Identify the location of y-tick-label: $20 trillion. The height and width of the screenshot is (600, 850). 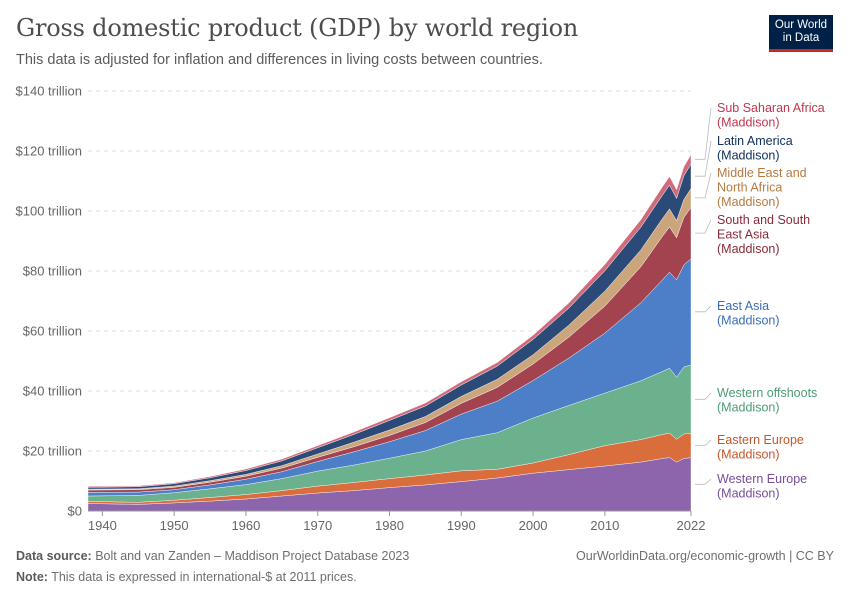
(52, 451).